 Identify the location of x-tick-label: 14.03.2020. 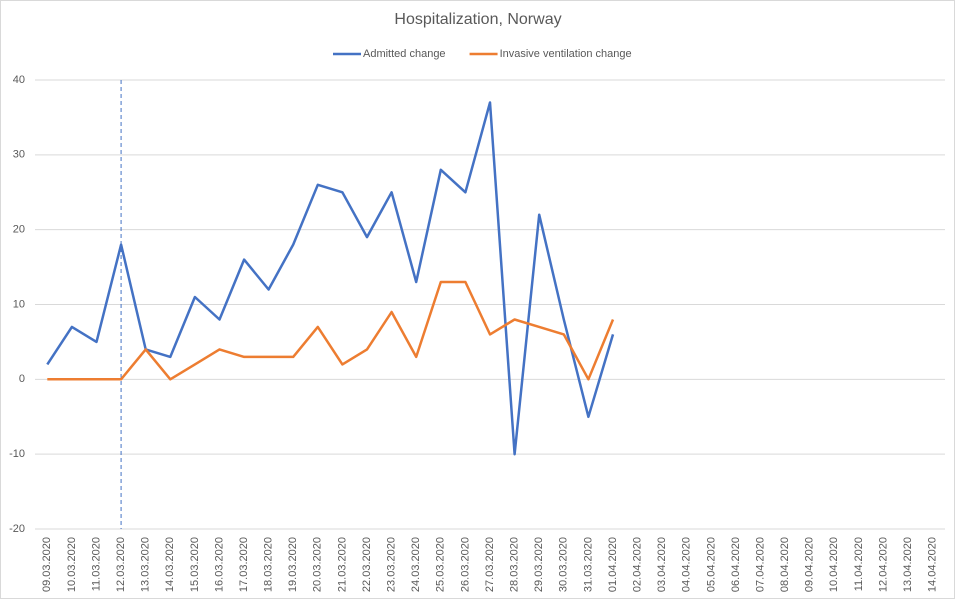
(170, 564).